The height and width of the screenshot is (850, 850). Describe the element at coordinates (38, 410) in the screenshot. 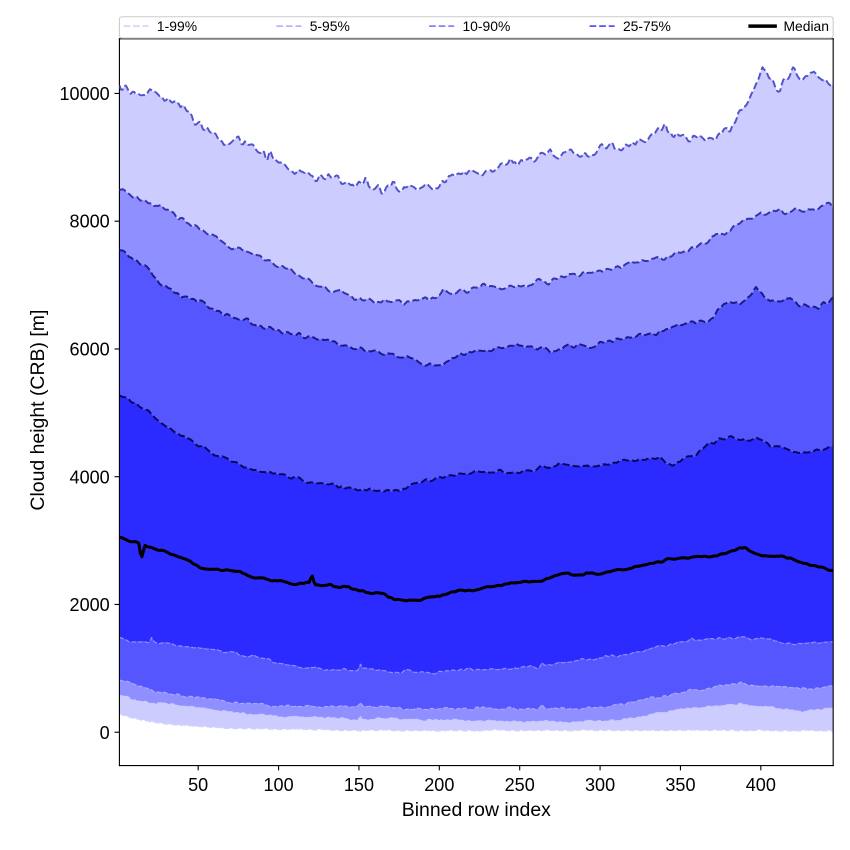

I see `svg-text: Cloud height (CRB) [m]` at that location.